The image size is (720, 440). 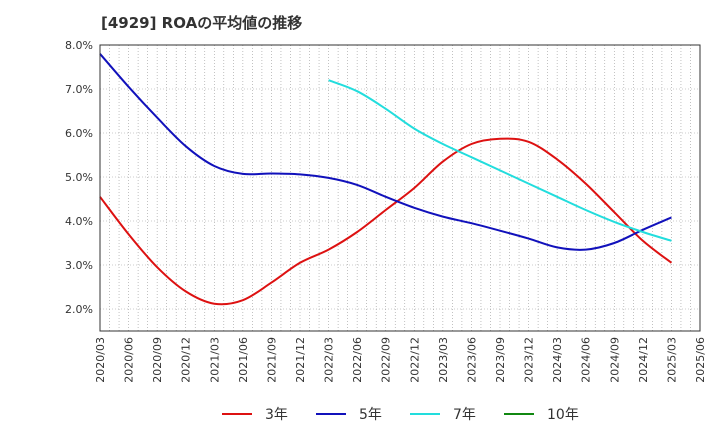 I want to click on y-axis-ticks: 2.0% 3.0% 4.0% 5.0% 6.0% 7.0% 8.0%, so click(x=79, y=177).